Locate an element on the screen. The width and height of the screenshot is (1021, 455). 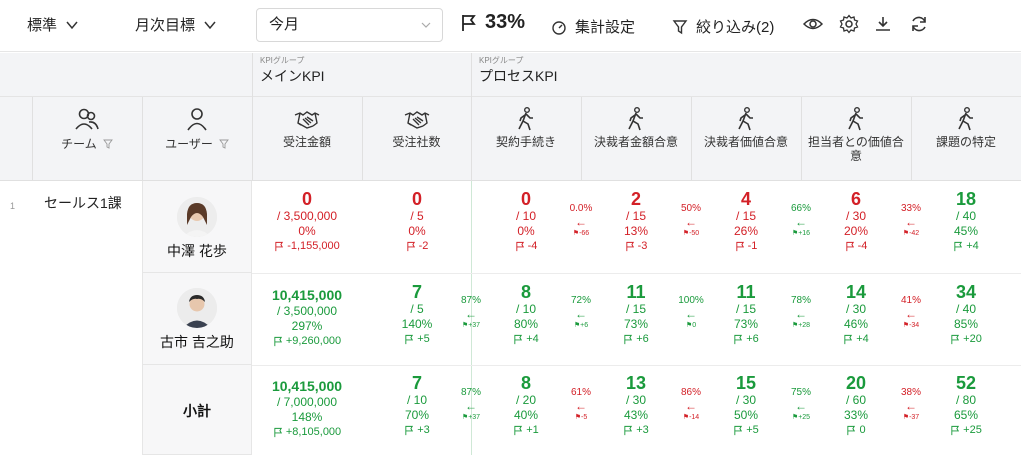
kpi-gap: +20 is located at coordinates (966, 339).